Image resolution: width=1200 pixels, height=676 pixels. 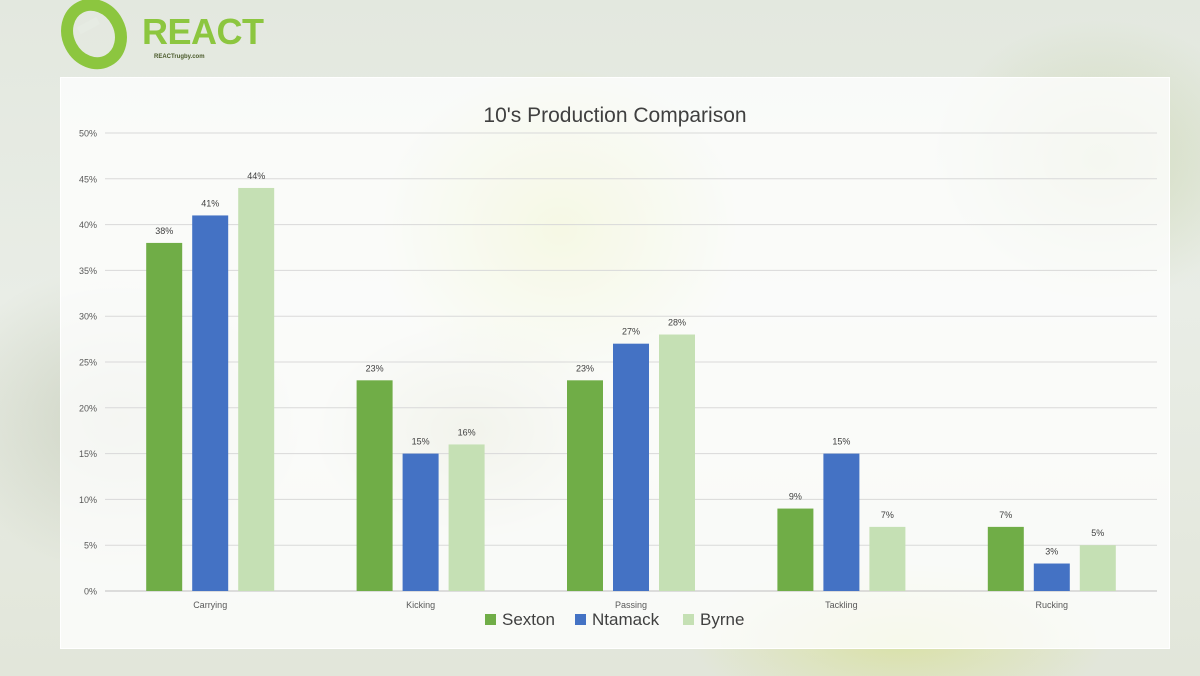 I want to click on legend-label: Ntamack, so click(x=626, y=619).